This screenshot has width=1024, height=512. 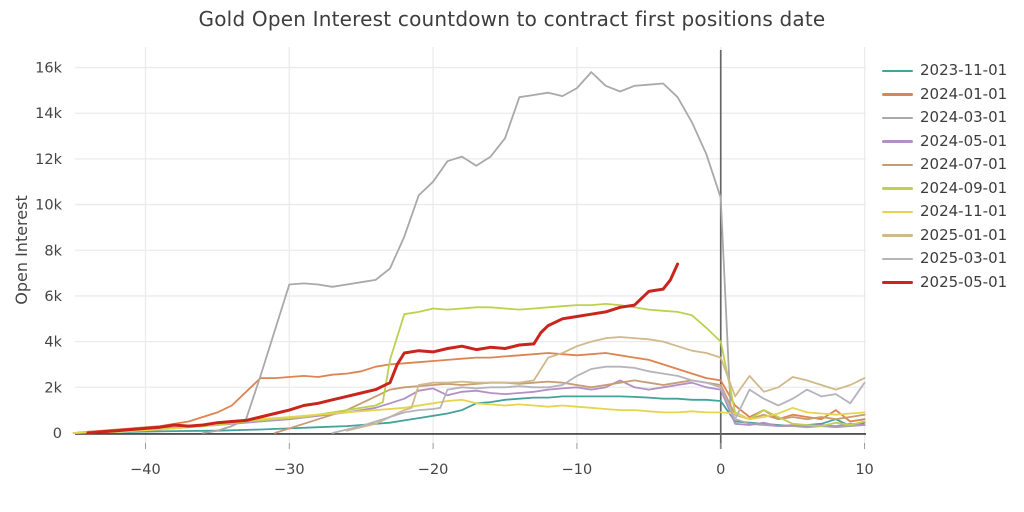 What do you see at coordinates (21, 249) in the screenshot?
I see `y-axis-title: Open Interest` at bounding box center [21, 249].